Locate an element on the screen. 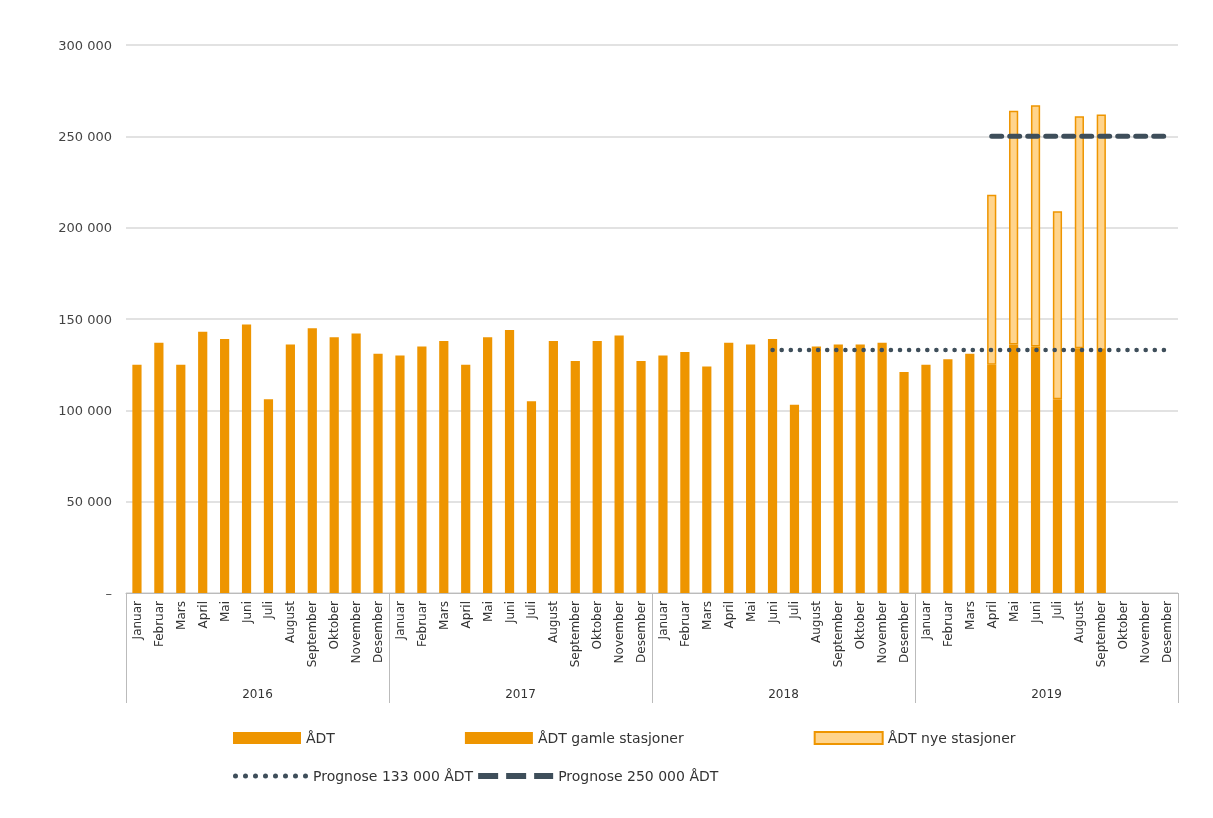  text: 2018 is located at coordinates (783, 694).